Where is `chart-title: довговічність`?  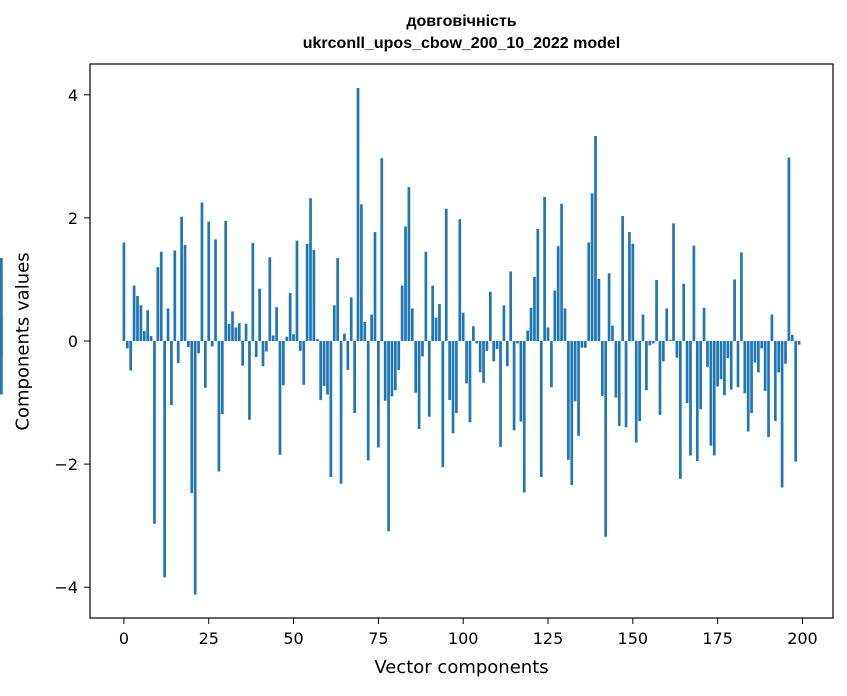 chart-title: довговічність is located at coordinates (461, 21).